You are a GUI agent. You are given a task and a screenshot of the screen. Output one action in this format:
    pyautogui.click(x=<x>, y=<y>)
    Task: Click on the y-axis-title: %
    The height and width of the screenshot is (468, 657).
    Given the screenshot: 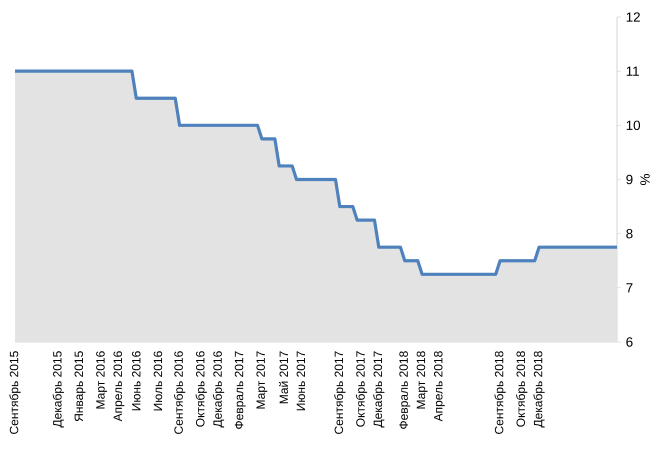 What is the action you would take?
    pyautogui.click(x=645, y=179)
    